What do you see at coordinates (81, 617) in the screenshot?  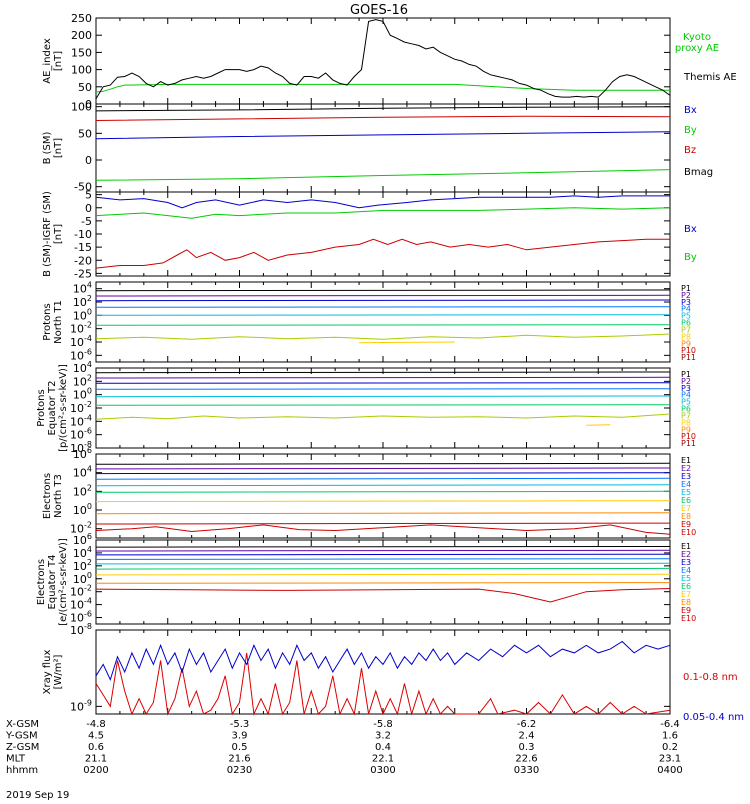 I see `y-tick-label: 10-6` at bounding box center [81, 617].